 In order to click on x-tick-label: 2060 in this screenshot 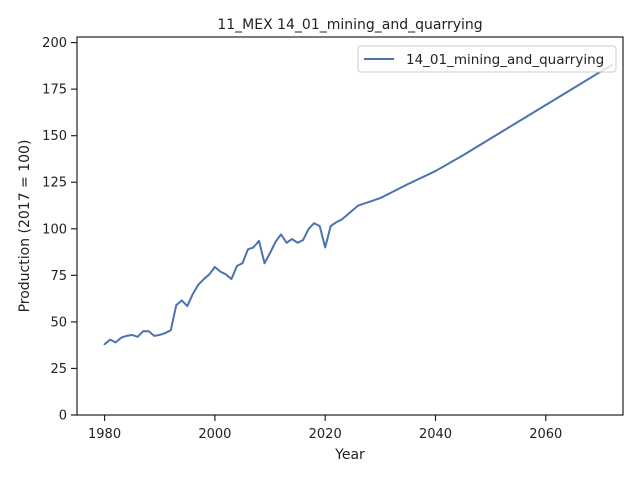, I will do `click(545, 434)`.